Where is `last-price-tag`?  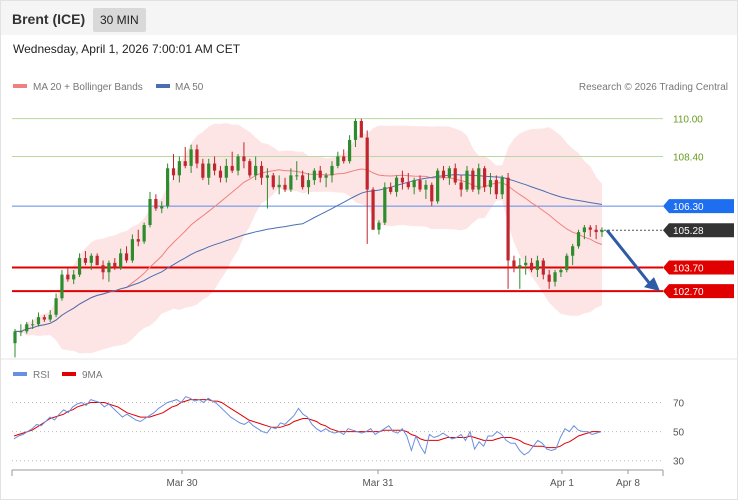
last-price-tag is located at coordinates (698, 230).